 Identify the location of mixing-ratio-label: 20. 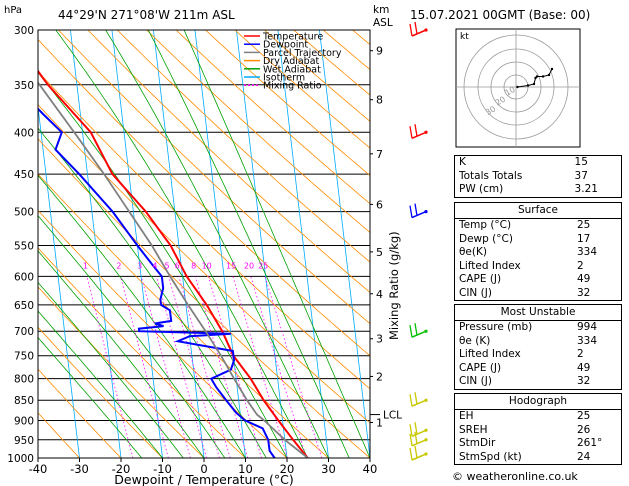
(249, 265).